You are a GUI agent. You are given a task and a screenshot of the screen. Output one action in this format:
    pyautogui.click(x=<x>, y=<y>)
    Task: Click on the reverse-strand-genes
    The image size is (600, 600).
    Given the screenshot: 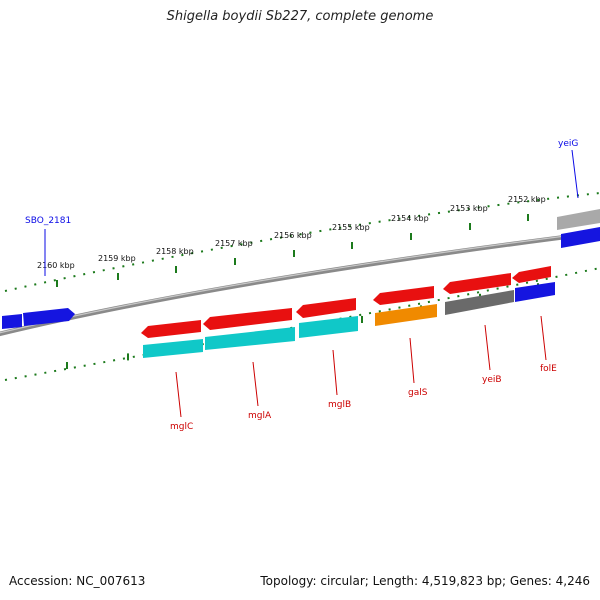 What is the action you would take?
    pyautogui.click(x=346, y=302)
    